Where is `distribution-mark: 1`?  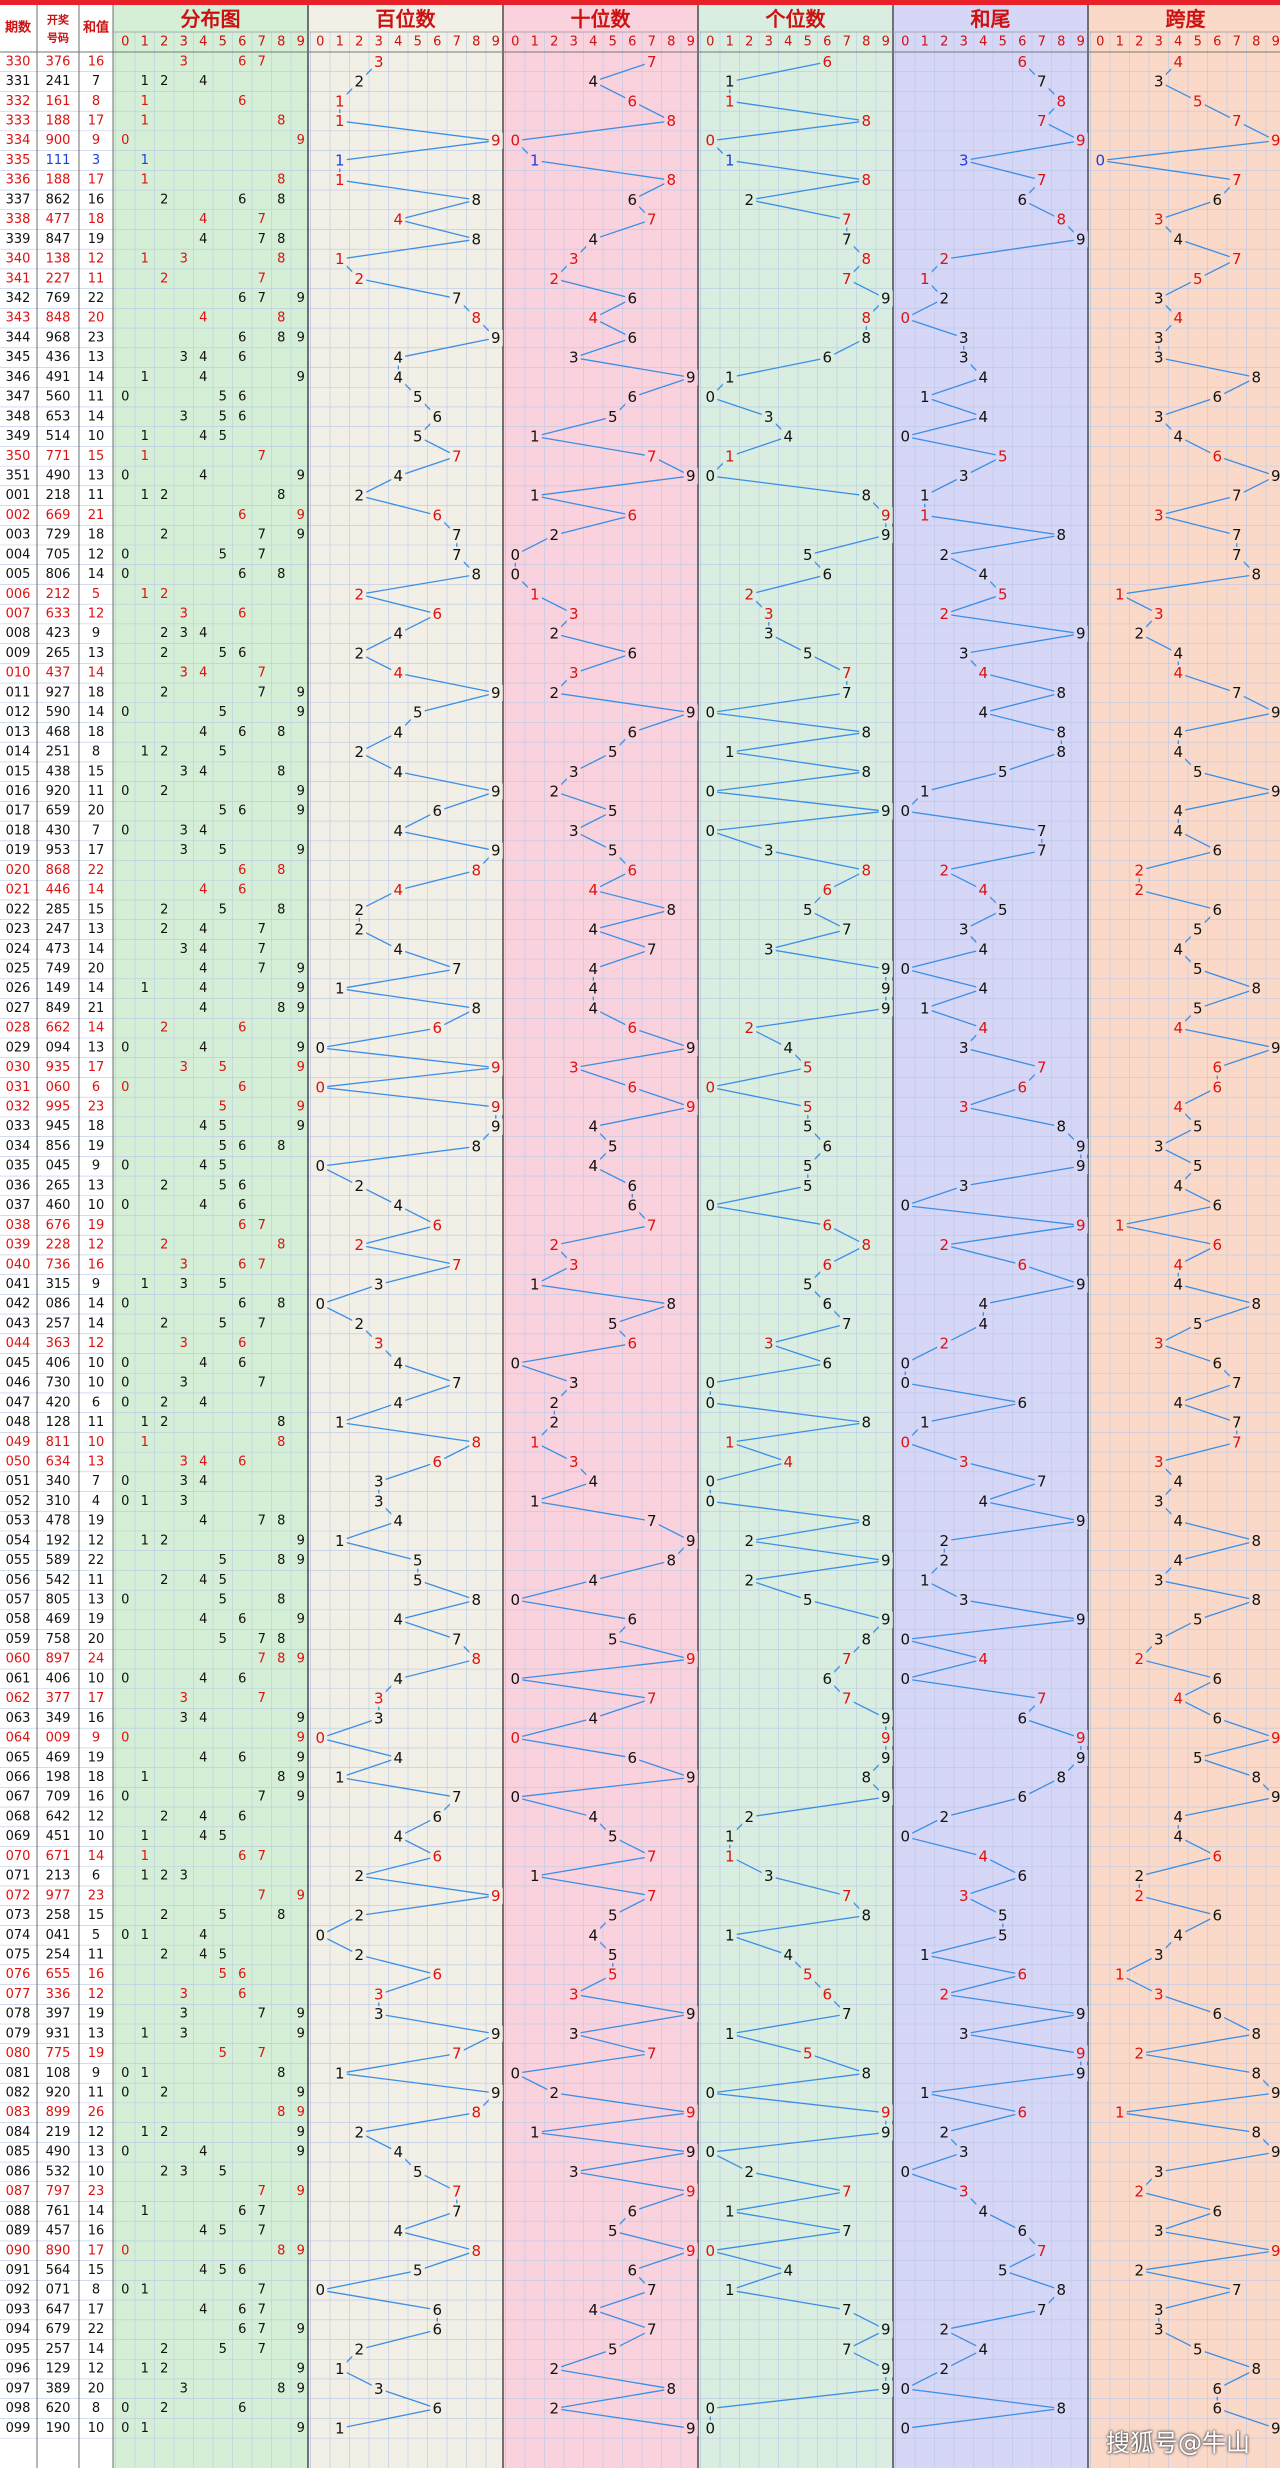
distribution-mark: 1 is located at coordinates (145, 752).